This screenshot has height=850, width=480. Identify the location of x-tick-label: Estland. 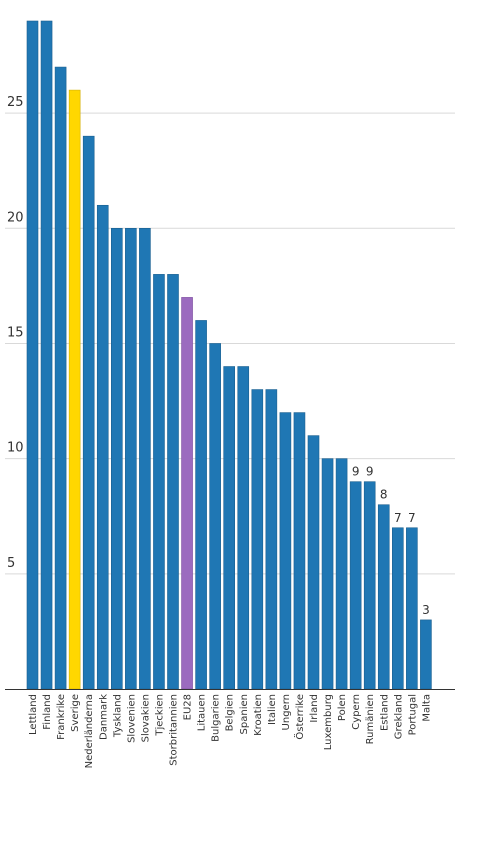
(384, 712).